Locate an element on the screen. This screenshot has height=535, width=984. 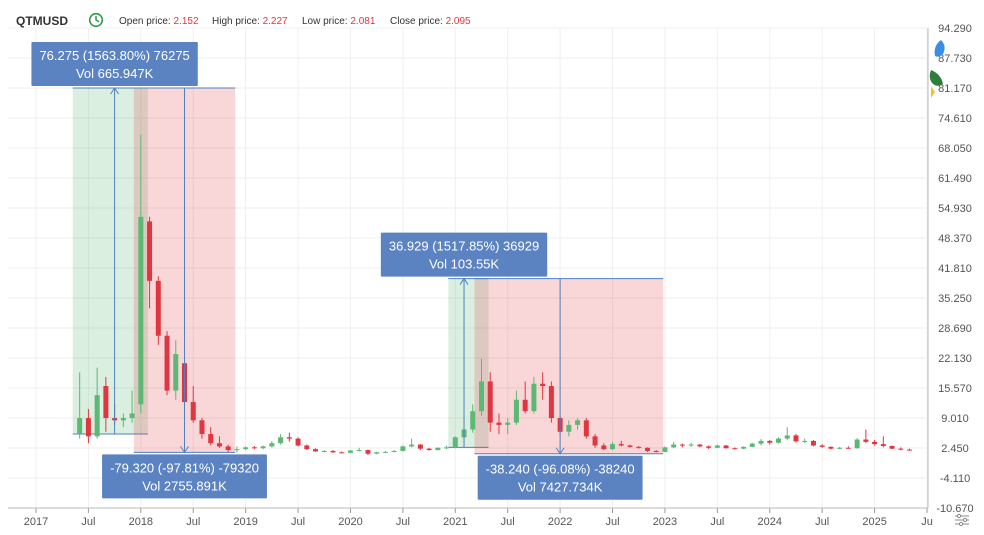
close-price-label: Close price: is located at coordinates (416, 21).